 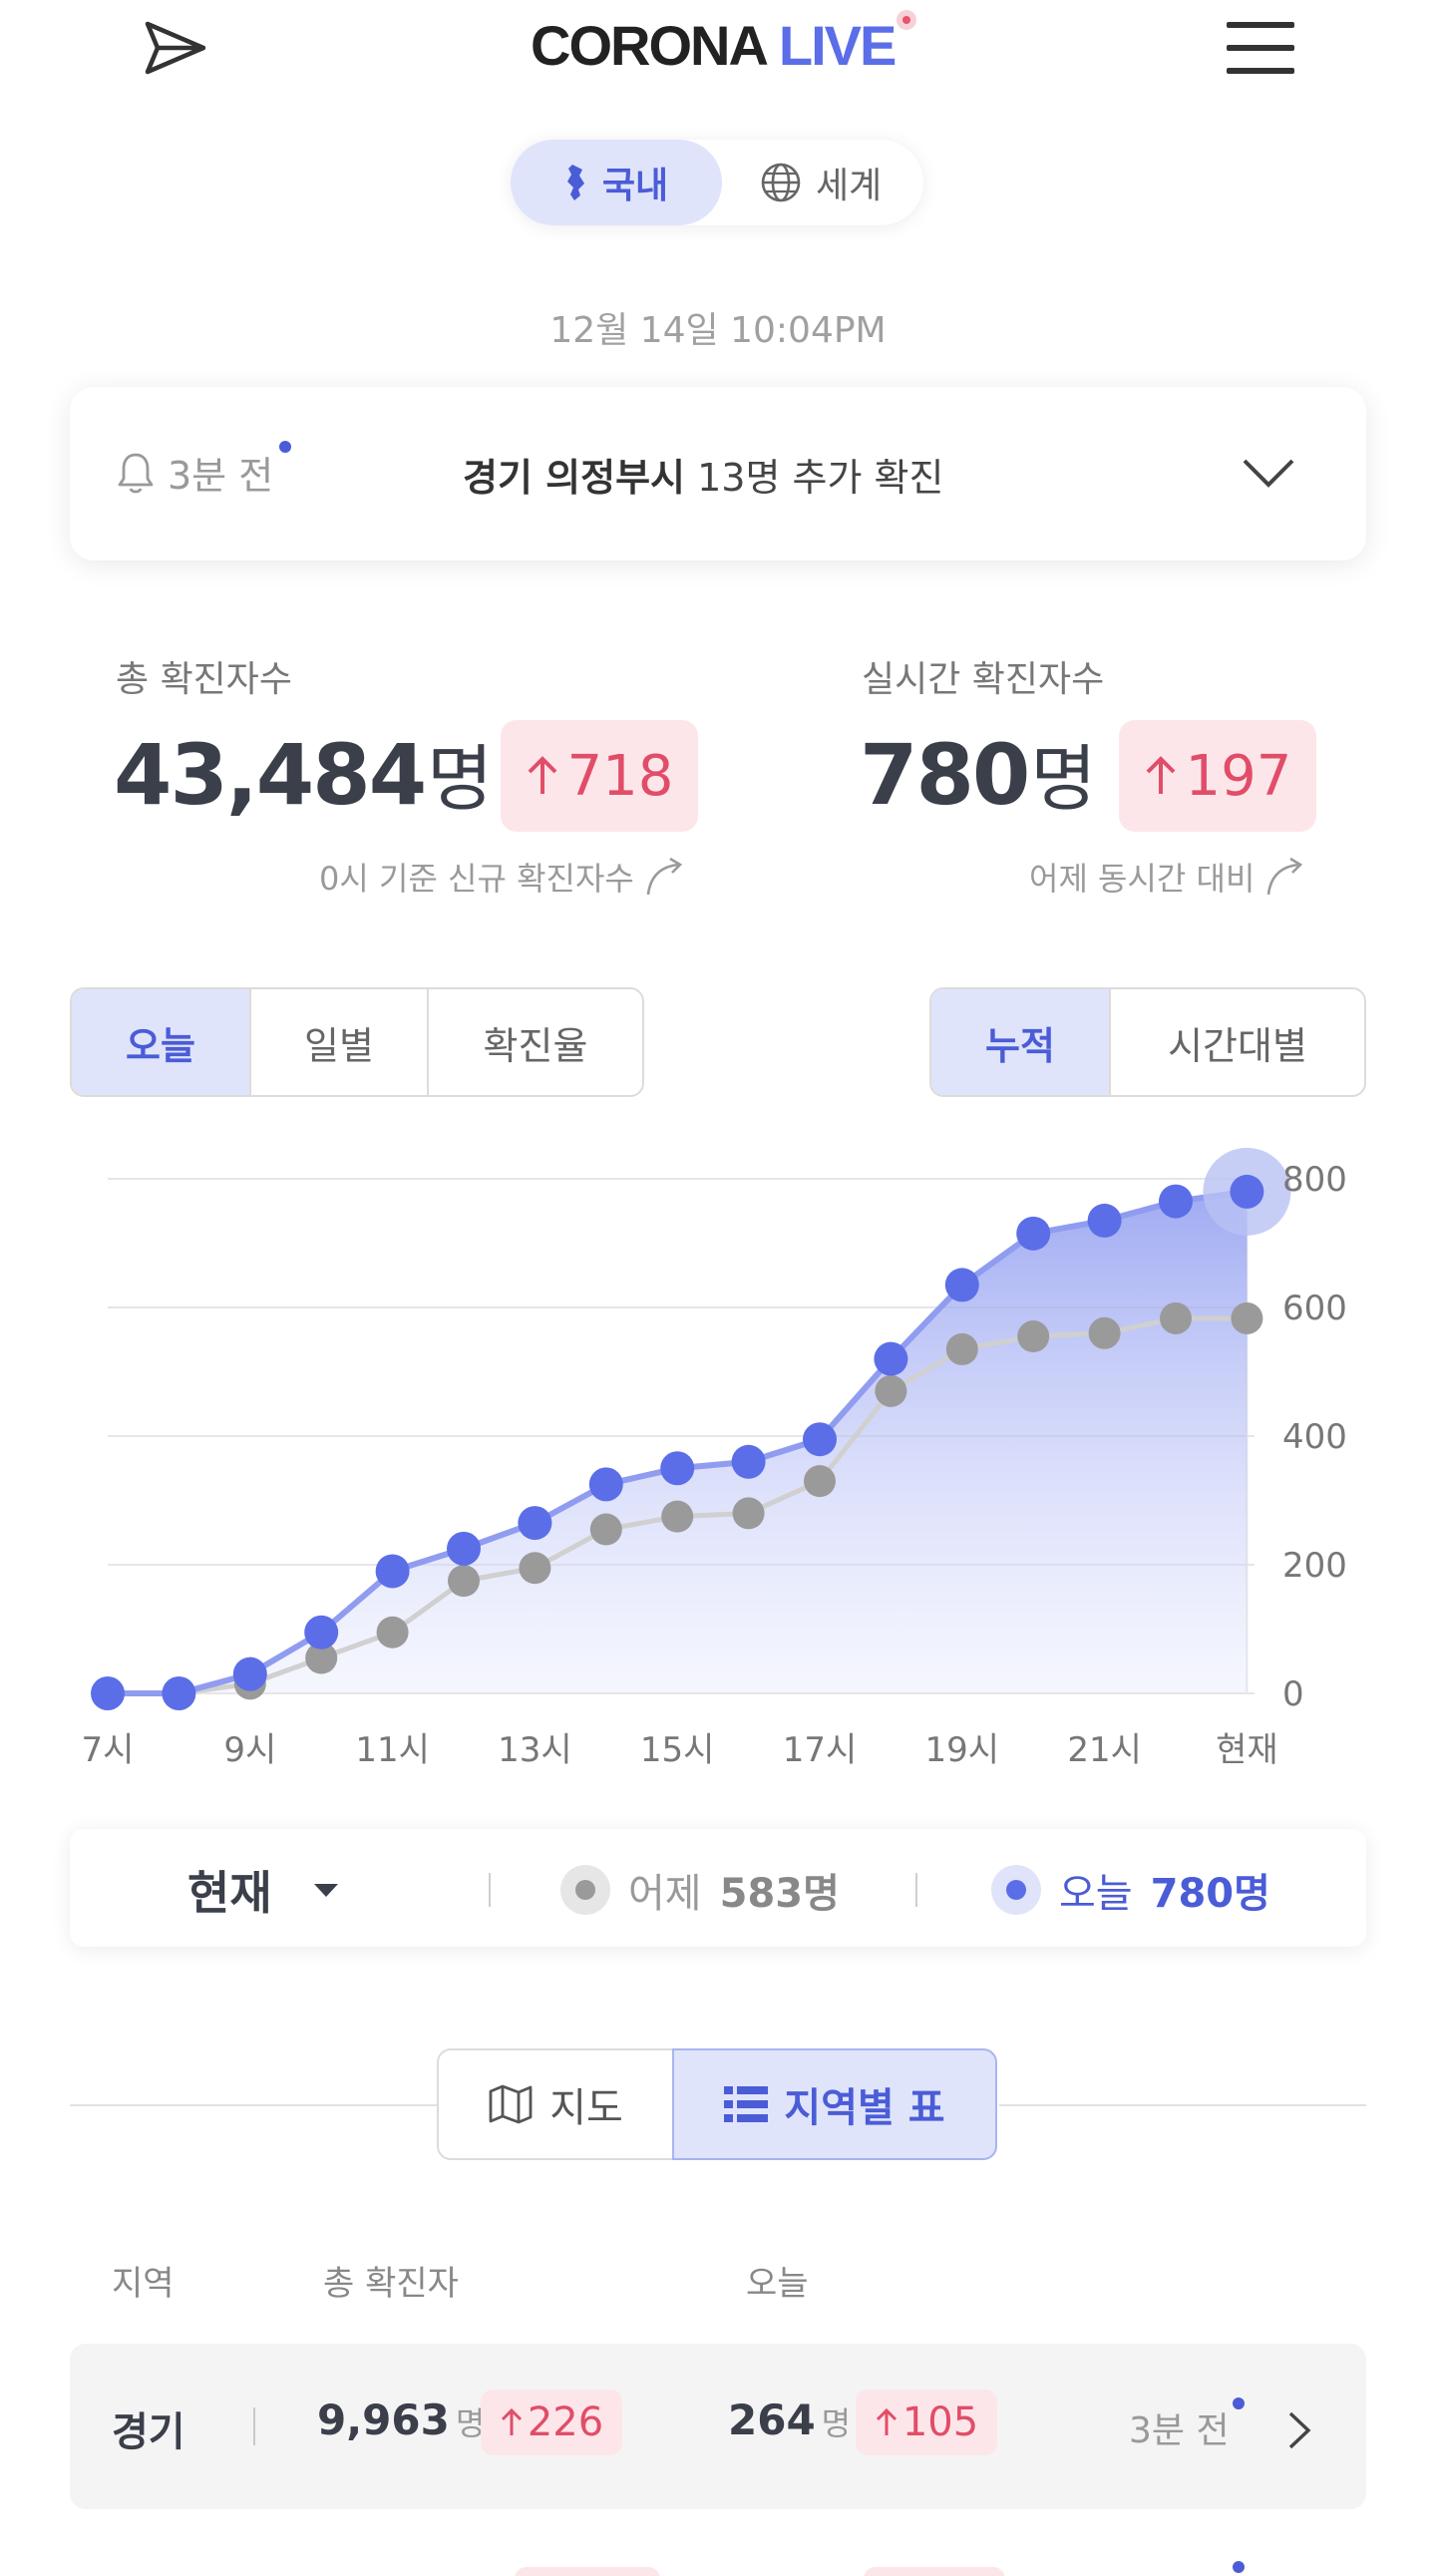 I want to click on tab-domestic: 국내, so click(x=616, y=183).